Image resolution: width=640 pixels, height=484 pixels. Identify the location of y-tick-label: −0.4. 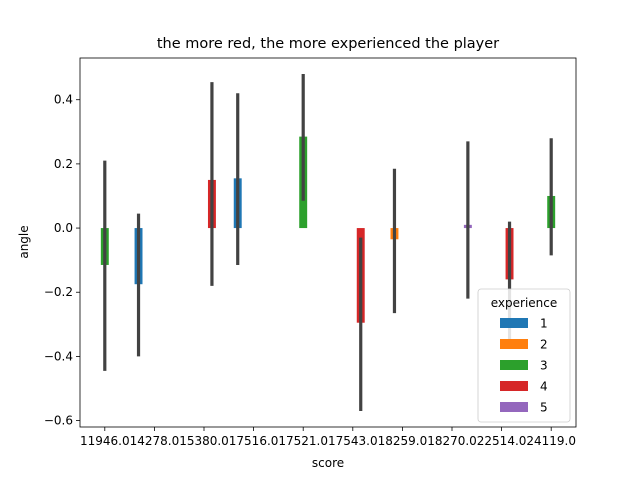
(58, 356).